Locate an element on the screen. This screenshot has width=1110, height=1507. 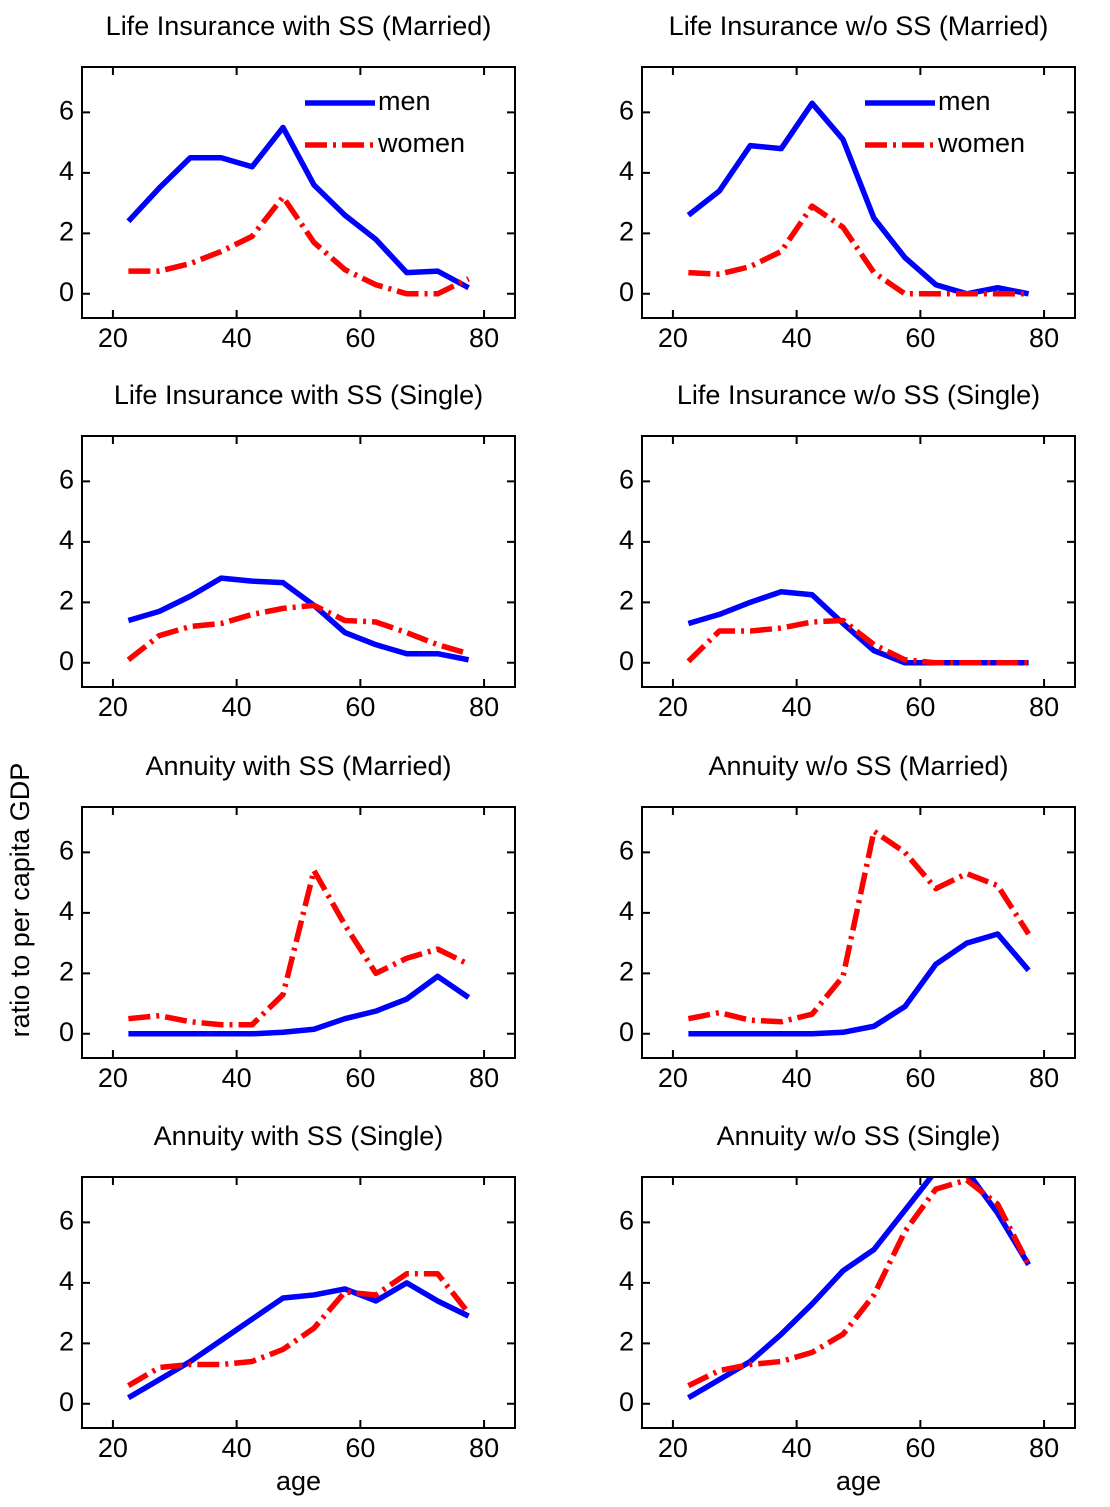
chart-title: Annuity w/o SS (Married) is located at coordinates (858, 766).